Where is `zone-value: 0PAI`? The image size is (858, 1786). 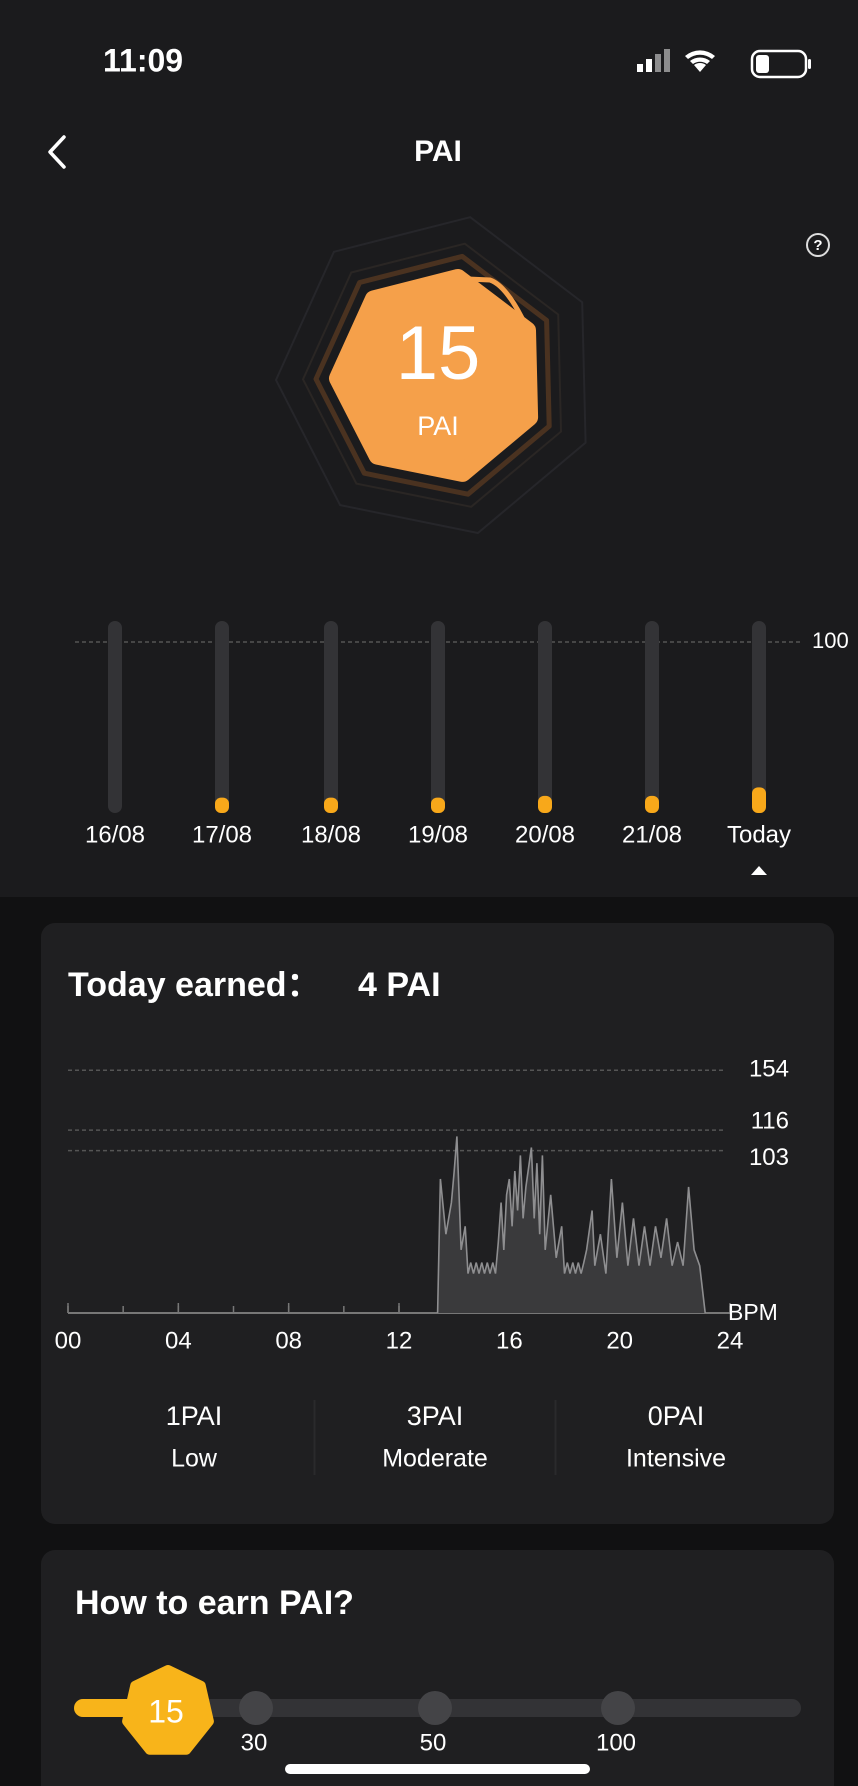
zone-value: 0PAI is located at coordinates (676, 1416).